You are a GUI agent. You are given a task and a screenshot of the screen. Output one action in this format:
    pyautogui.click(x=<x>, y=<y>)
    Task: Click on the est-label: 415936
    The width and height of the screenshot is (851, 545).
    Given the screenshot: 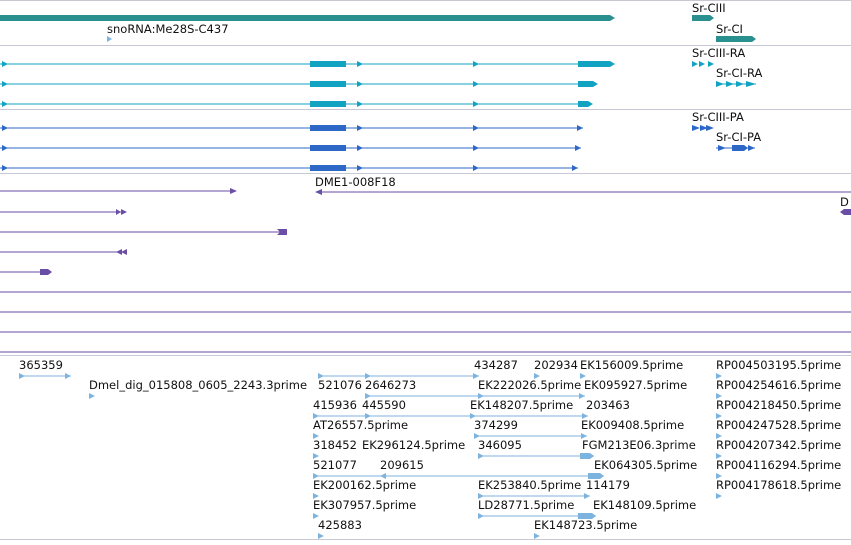 What is the action you would take?
    pyautogui.click(x=335, y=405)
    